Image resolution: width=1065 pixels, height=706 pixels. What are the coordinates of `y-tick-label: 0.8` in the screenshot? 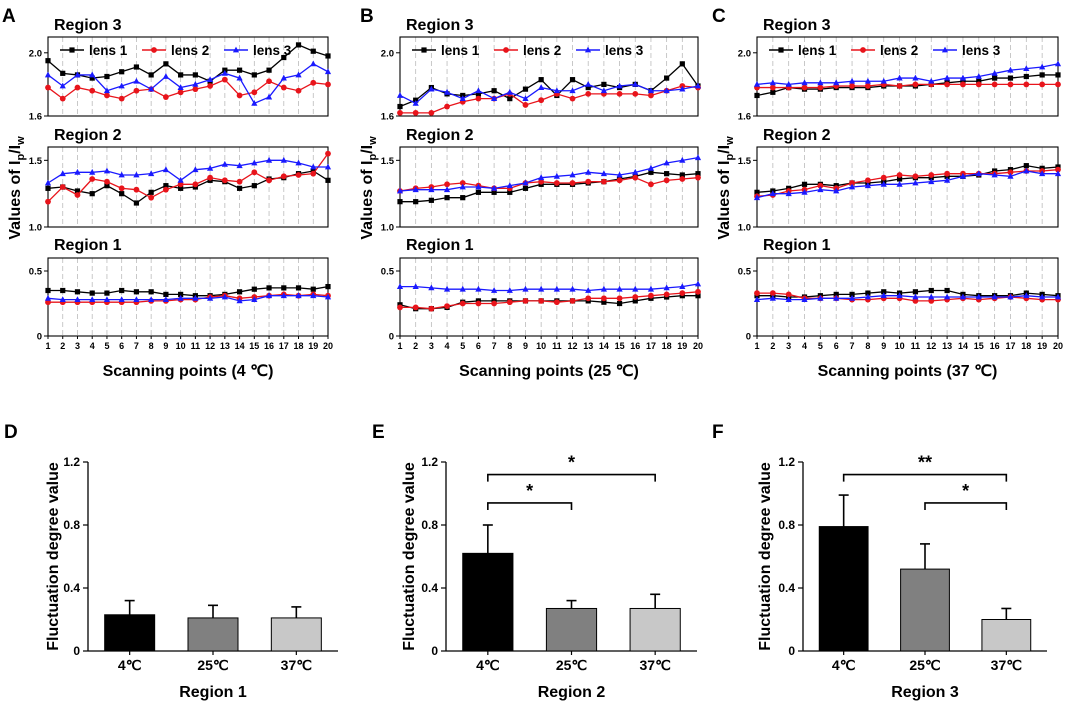 It's located at (71, 525).